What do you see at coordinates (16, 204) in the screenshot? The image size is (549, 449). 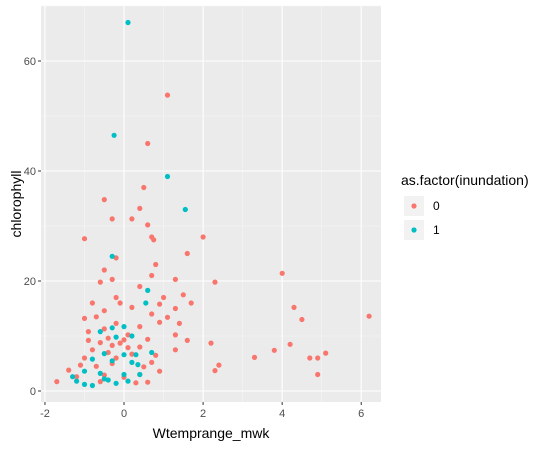 I see `y-axis-title: chlorophyll` at bounding box center [16, 204].